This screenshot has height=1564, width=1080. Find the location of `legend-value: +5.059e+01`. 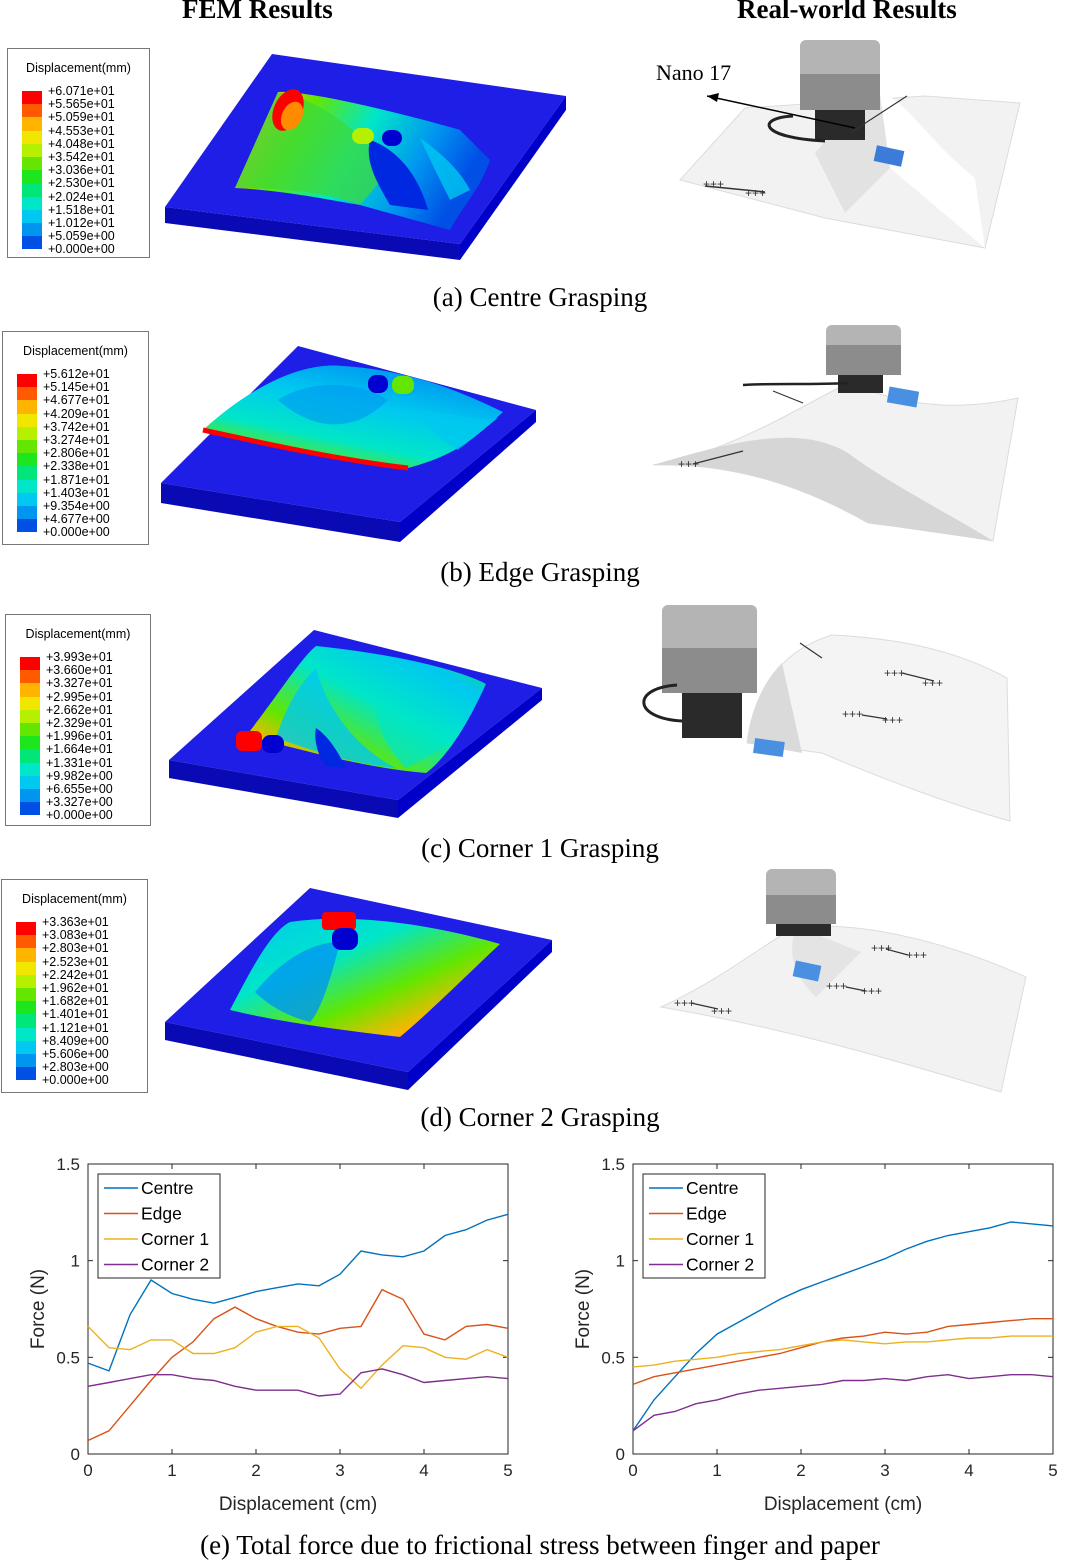

legend-value: +5.059e+01 is located at coordinates (81, 117).